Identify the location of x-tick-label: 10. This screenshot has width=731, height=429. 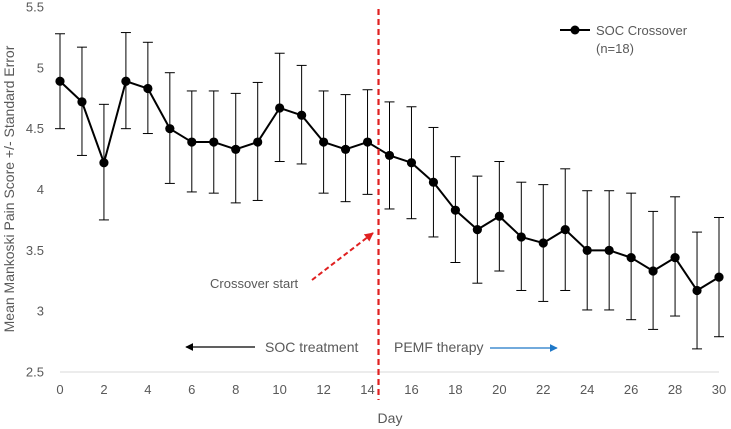
(279, 389).